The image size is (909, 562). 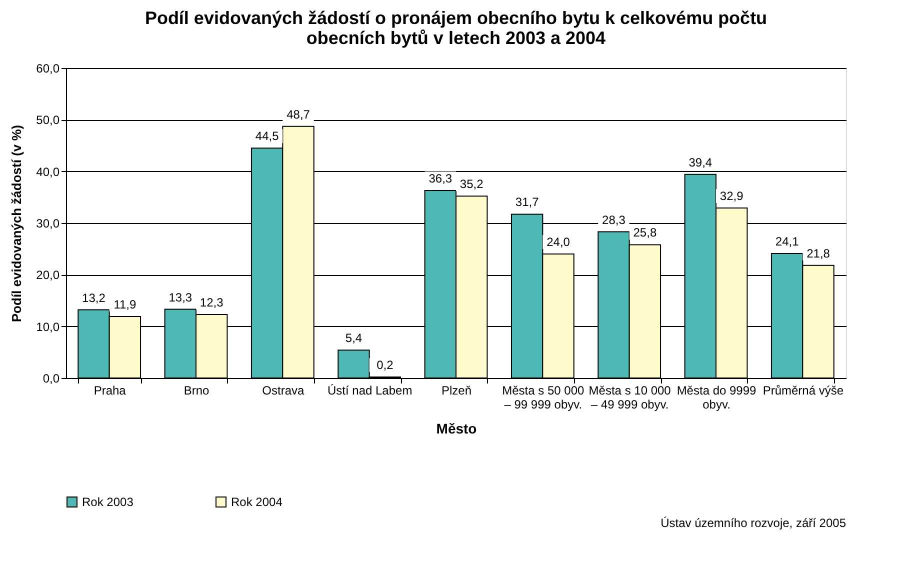 I want to click on y-tick-label: 40,0, so click(x=48, y=171).